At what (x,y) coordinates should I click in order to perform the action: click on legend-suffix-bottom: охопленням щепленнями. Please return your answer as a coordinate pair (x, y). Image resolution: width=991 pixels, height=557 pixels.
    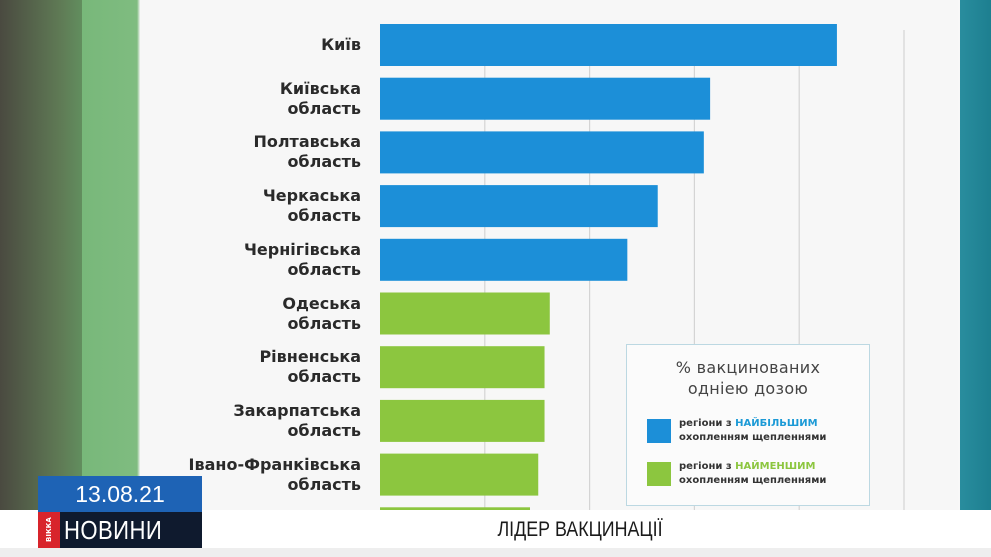
    Looking at the image, I should click on (753, 480).